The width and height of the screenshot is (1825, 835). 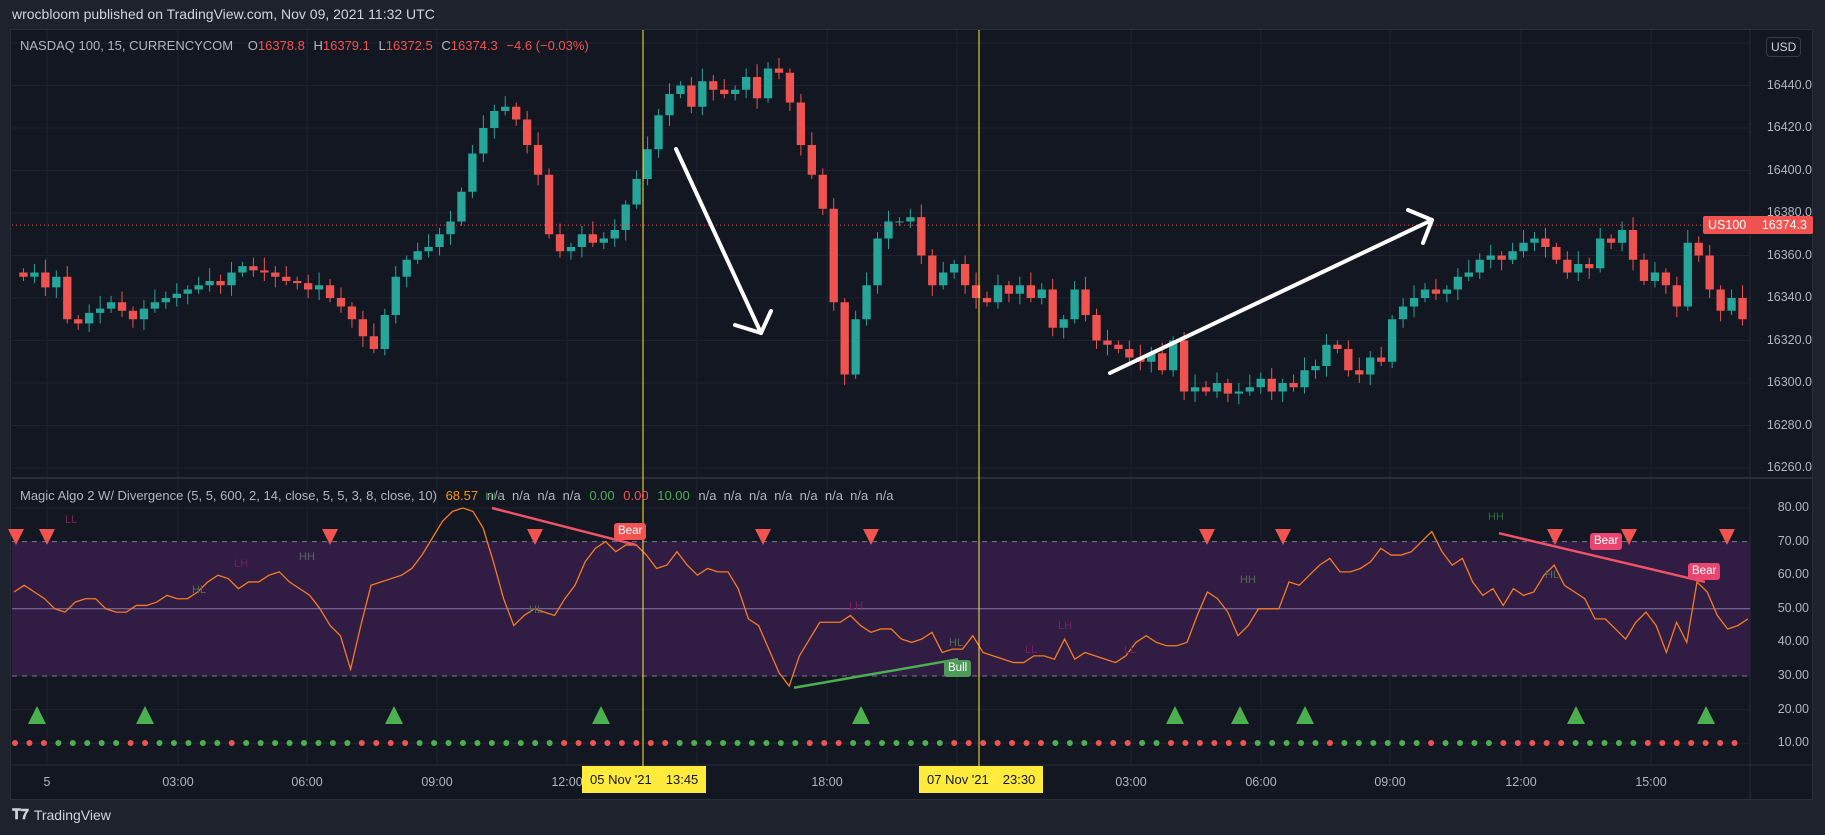 I want to click on ohlc-low: 16372.5, so click(x=409, y=45).